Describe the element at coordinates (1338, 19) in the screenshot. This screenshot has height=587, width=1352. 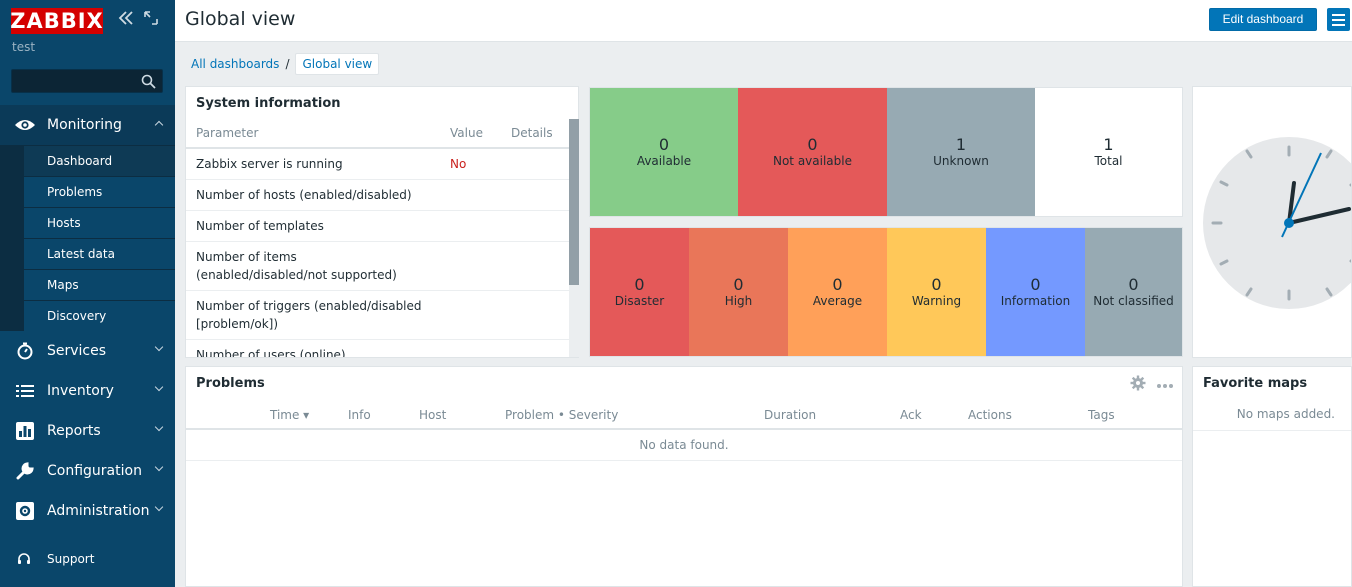
I see `hamburger-menu-icon` at that location.